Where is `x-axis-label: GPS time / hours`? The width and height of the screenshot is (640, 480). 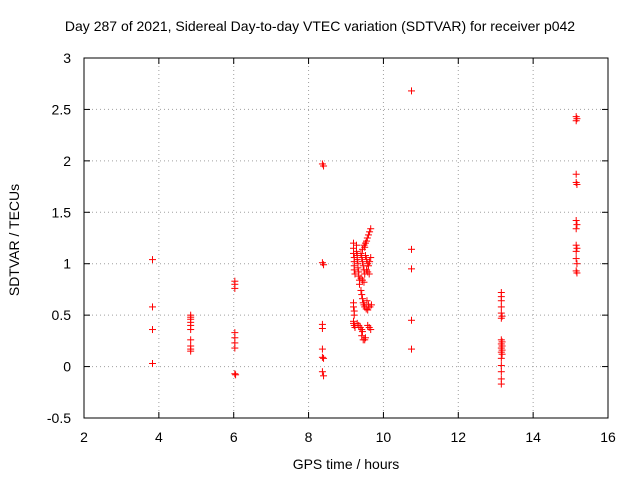
x-axis-label: GPS time / hours is located at coordinates (346, 464).